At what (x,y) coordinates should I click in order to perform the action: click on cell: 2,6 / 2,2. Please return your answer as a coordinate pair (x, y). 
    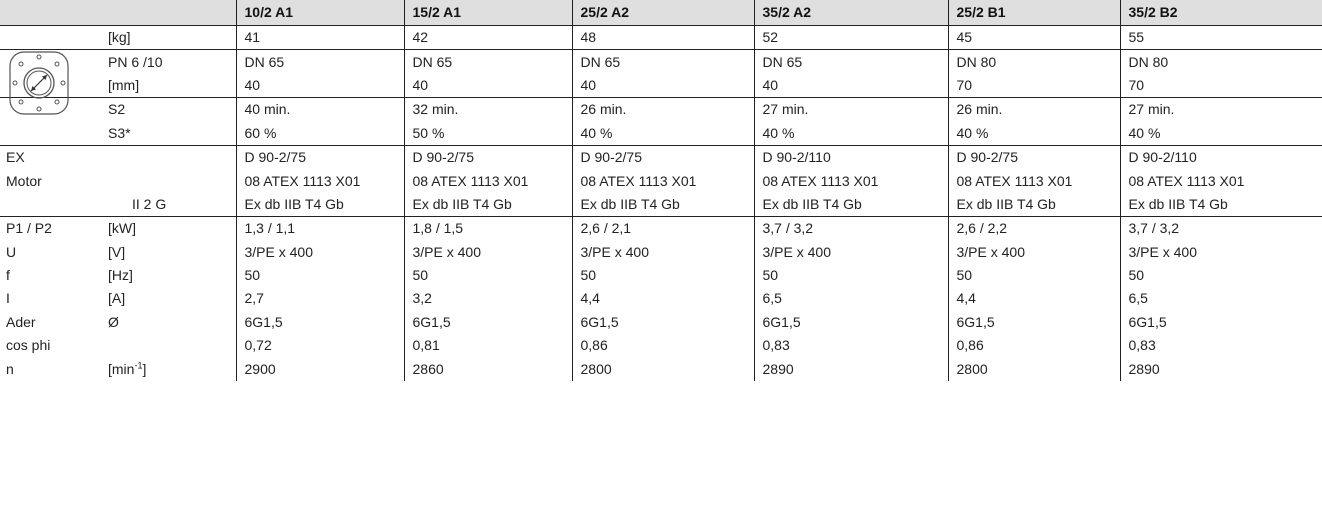
    Looking at the image, I should click on (1033, 228).